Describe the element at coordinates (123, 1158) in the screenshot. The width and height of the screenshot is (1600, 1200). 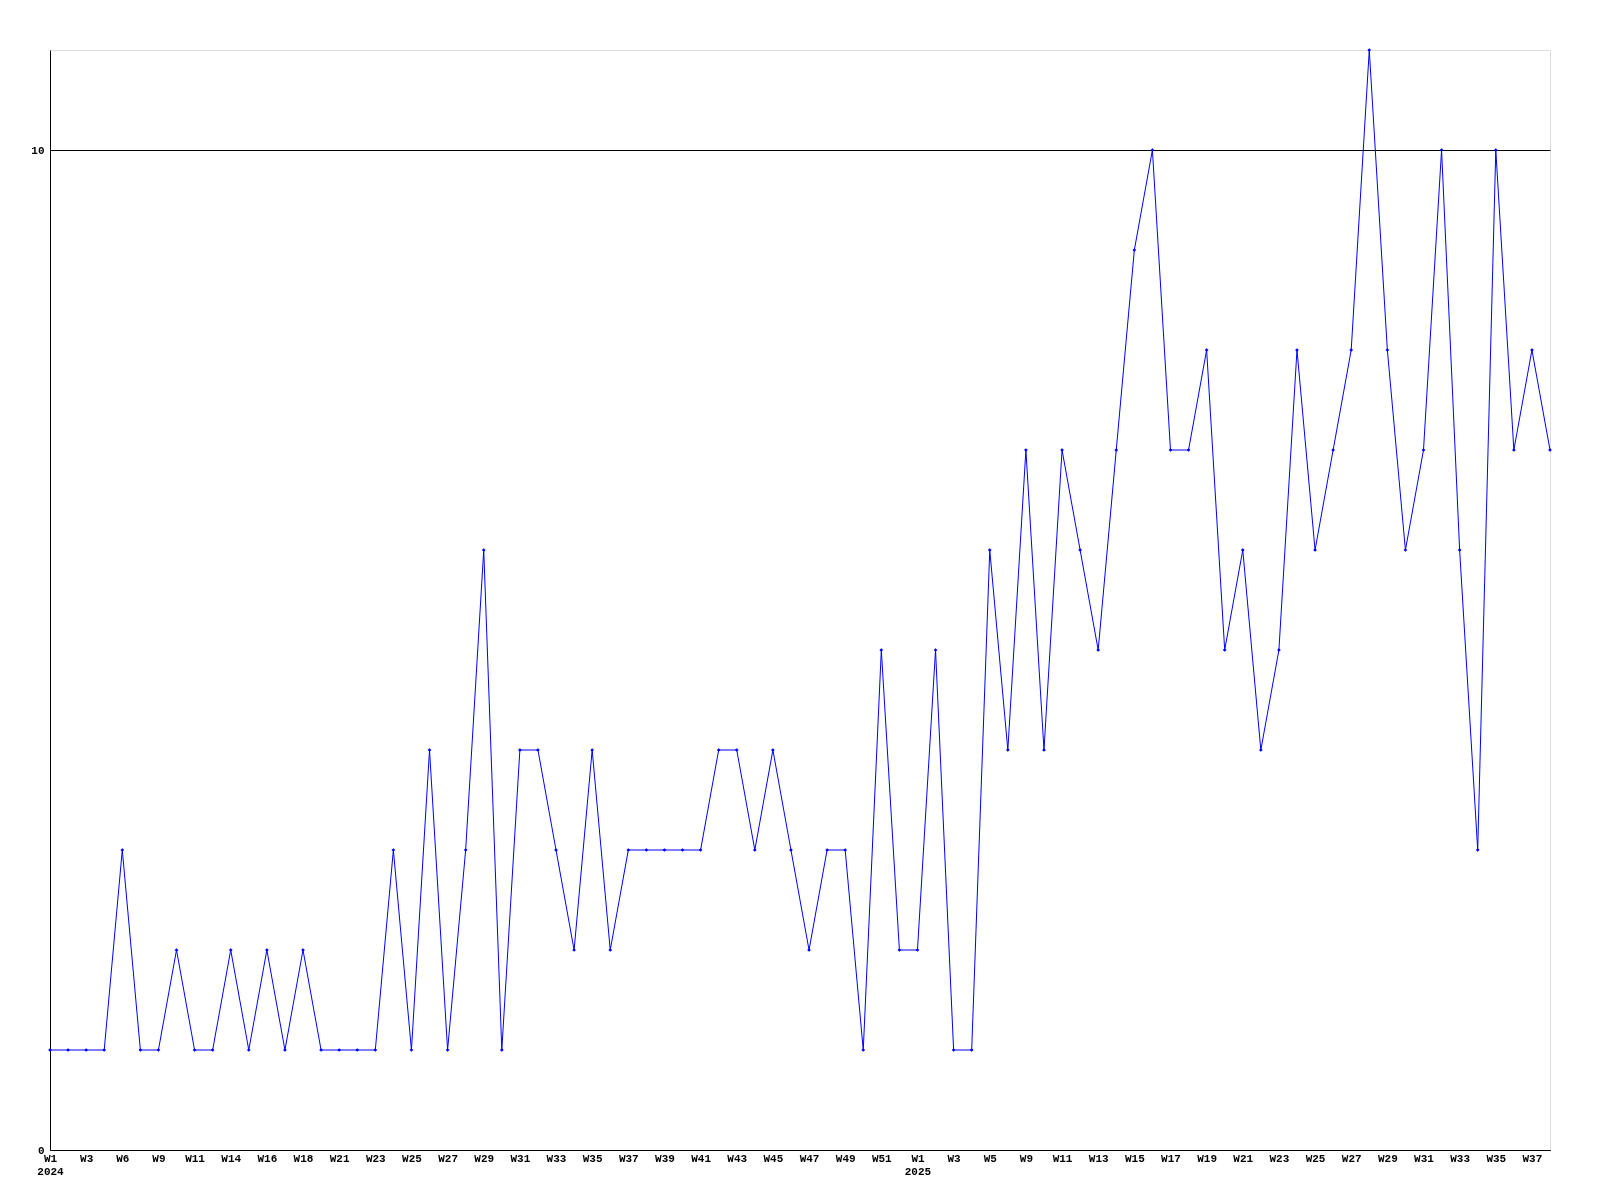
I see `x-tick-label: W6` at that location.